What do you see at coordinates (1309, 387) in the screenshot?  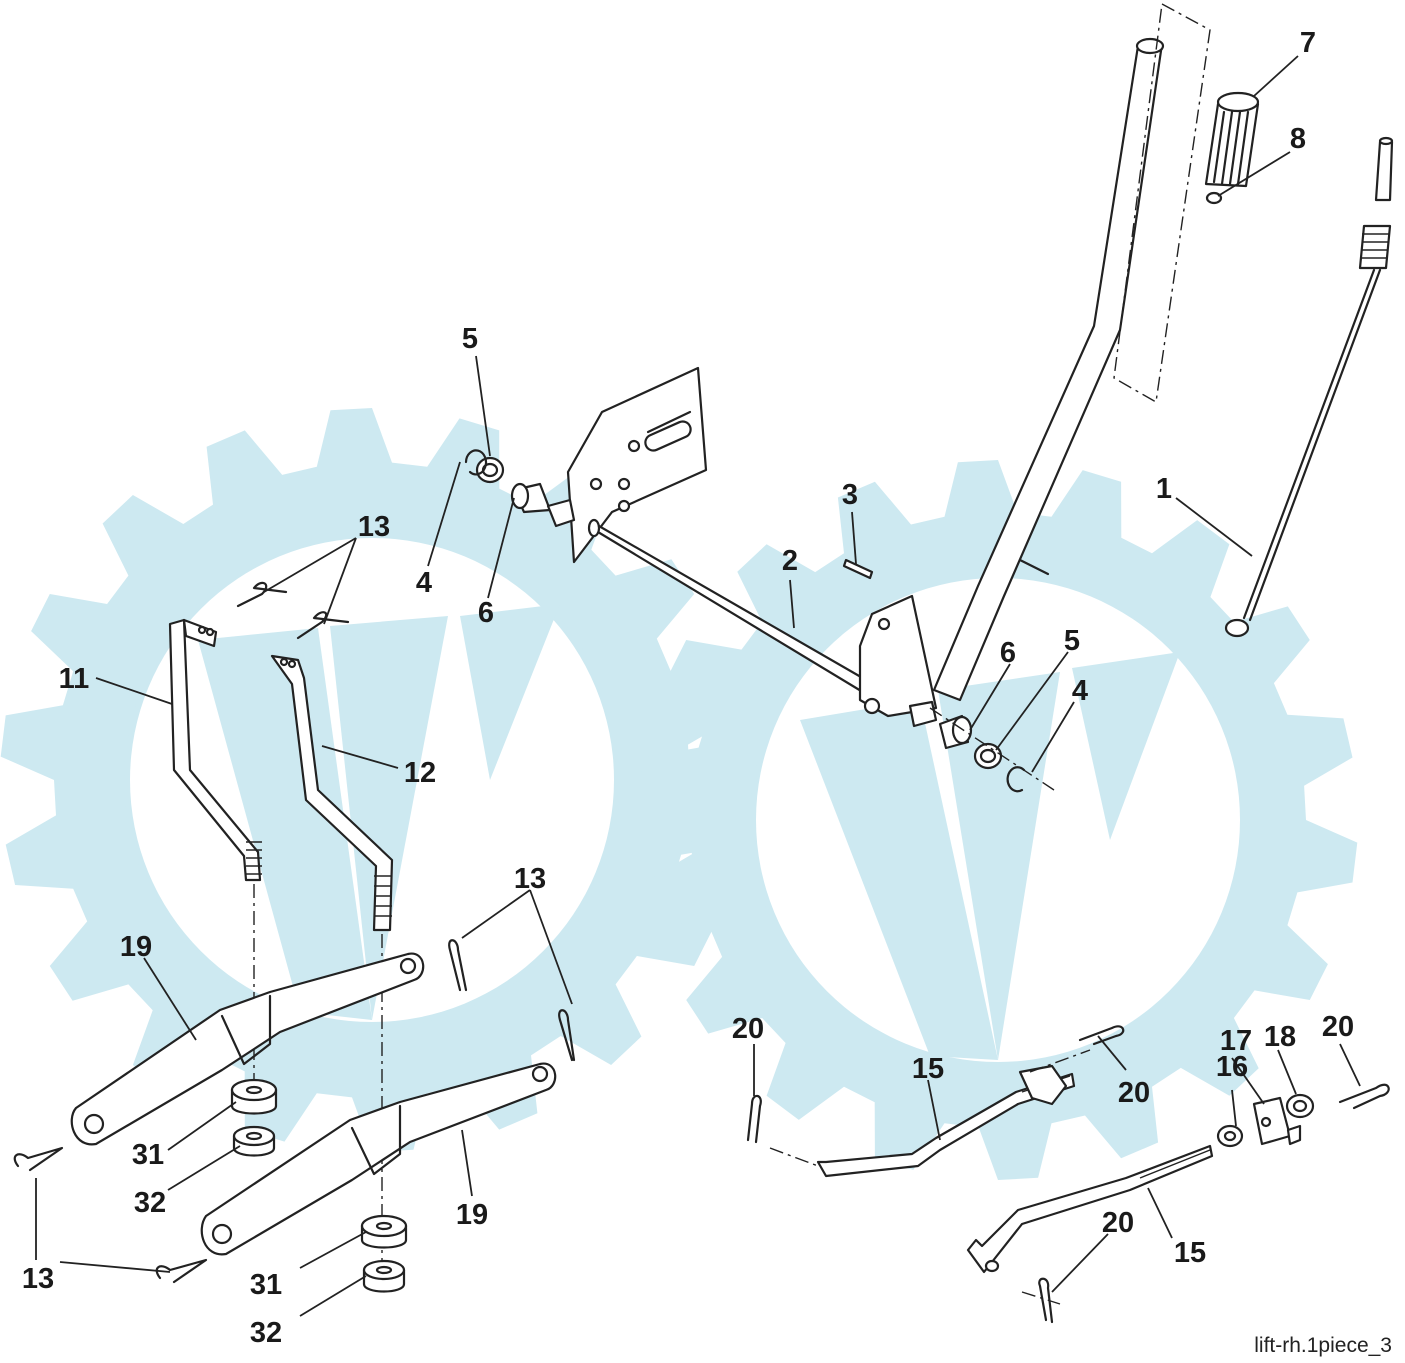 I see `lift-cable` at bounding box center [1309, 387].